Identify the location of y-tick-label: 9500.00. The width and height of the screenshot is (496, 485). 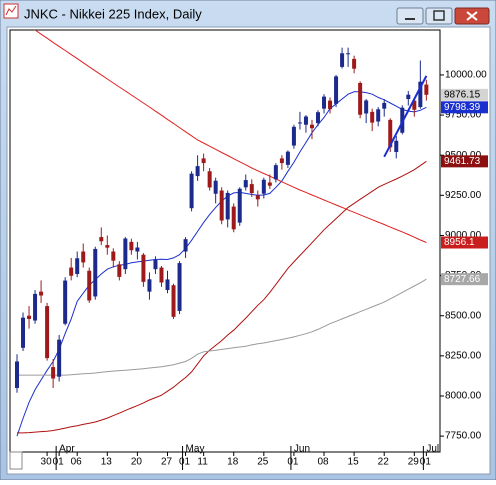
(463, 155).